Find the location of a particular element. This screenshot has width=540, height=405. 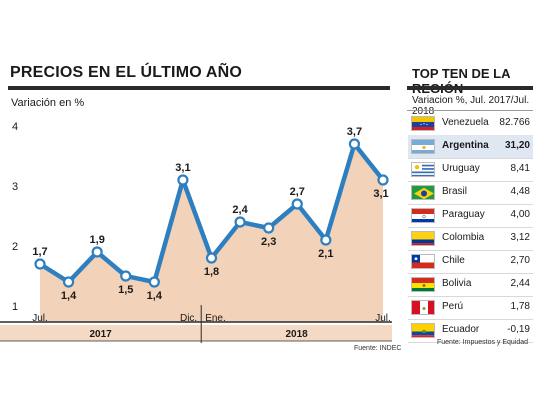

country-value: 2,44 is located at coordinates (520, 283).